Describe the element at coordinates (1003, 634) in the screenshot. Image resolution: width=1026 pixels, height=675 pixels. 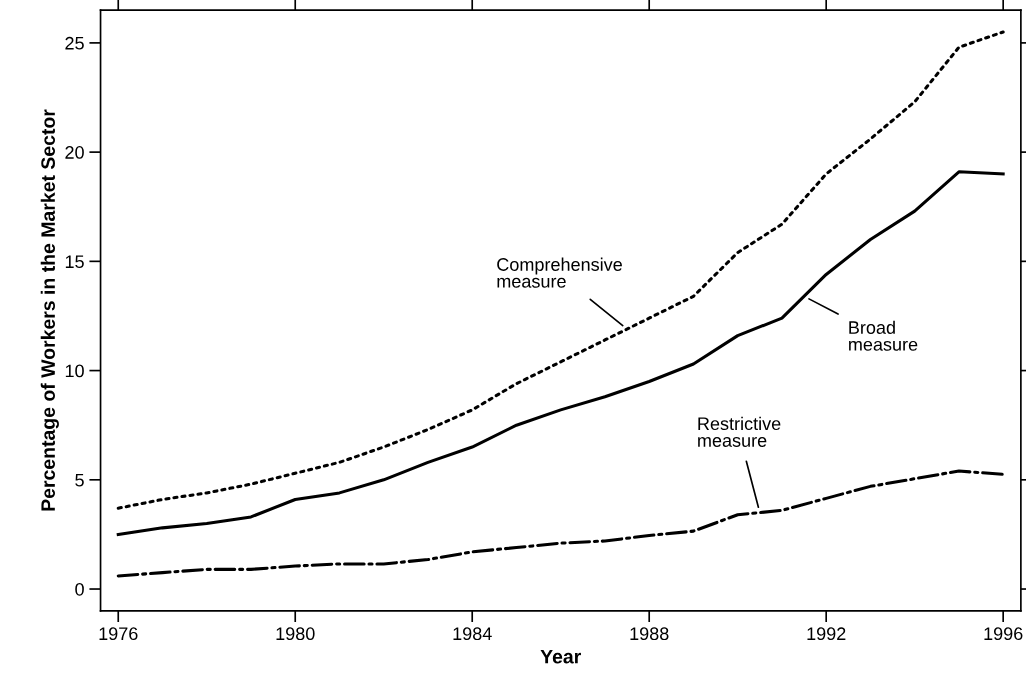
I see `x-tick-label: 1996` at that location.